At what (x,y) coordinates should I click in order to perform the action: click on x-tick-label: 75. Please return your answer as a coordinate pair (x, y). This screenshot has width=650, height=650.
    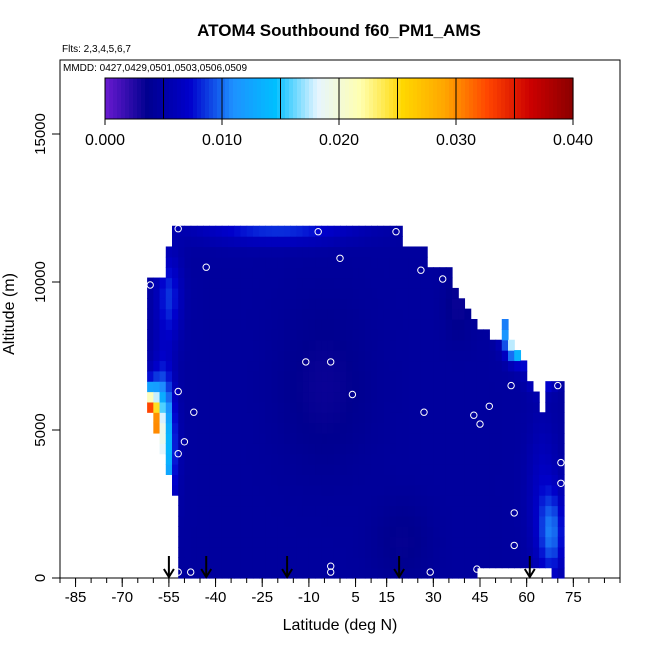
    Looking at the image, I should click on (573, 597).